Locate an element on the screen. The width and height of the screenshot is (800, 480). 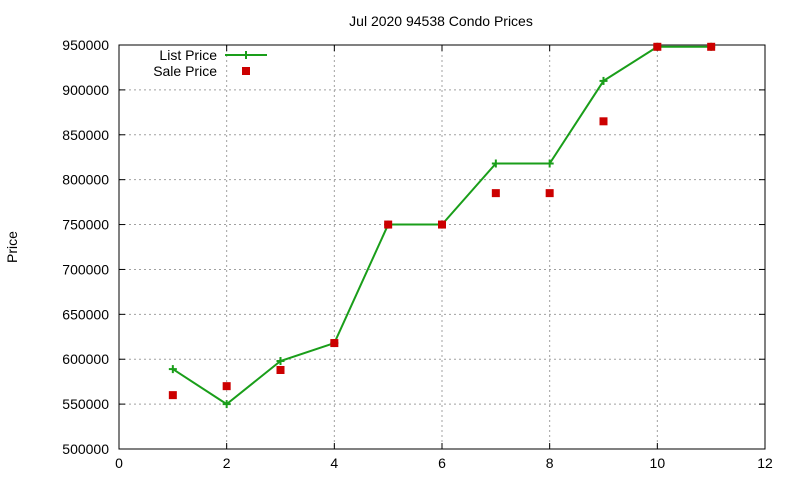
y-tick-label: 900000 is located at coordinates (85, 90).